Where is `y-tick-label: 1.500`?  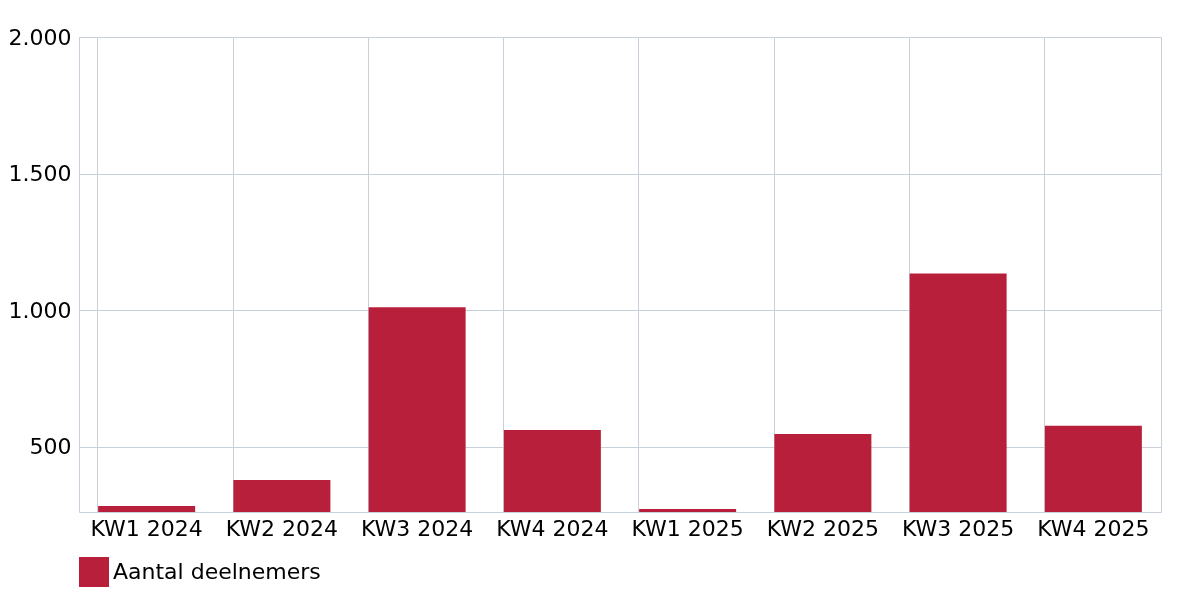
y-tick-label: 1.500 is located at coordinates (40, 174).